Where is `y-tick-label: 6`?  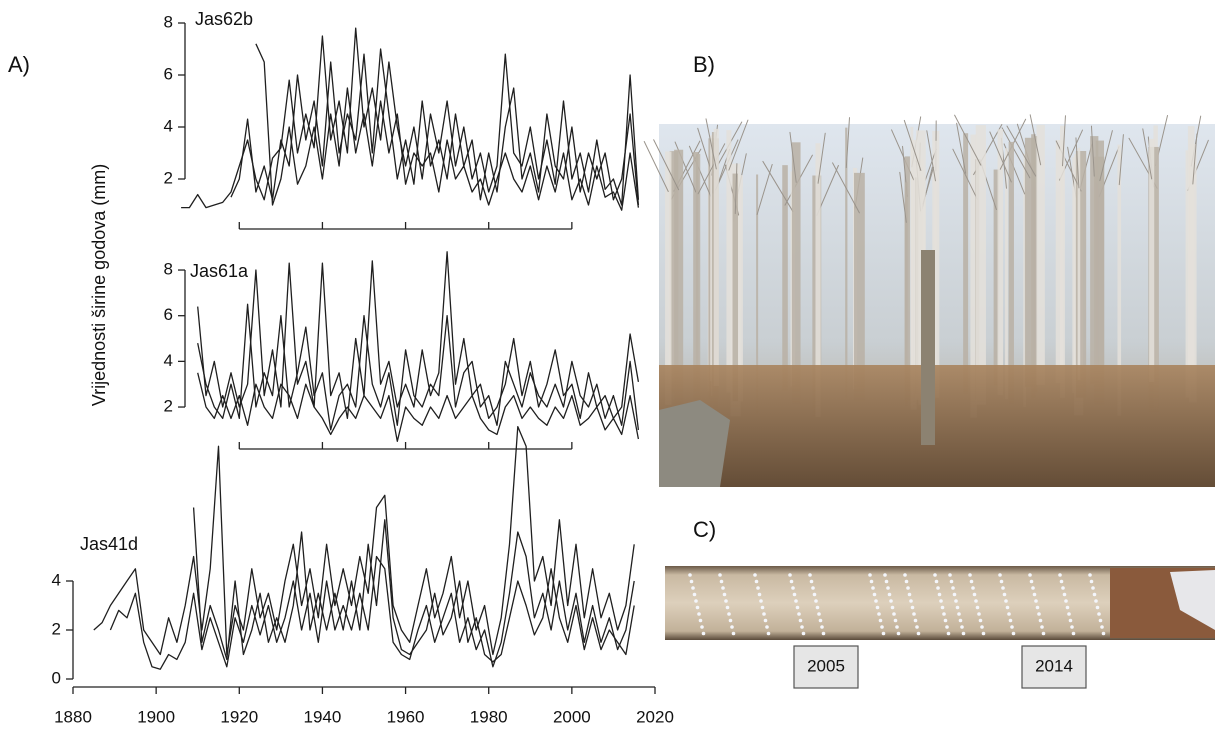 y-tick-label: 6 is located at coordinates (168, 314).